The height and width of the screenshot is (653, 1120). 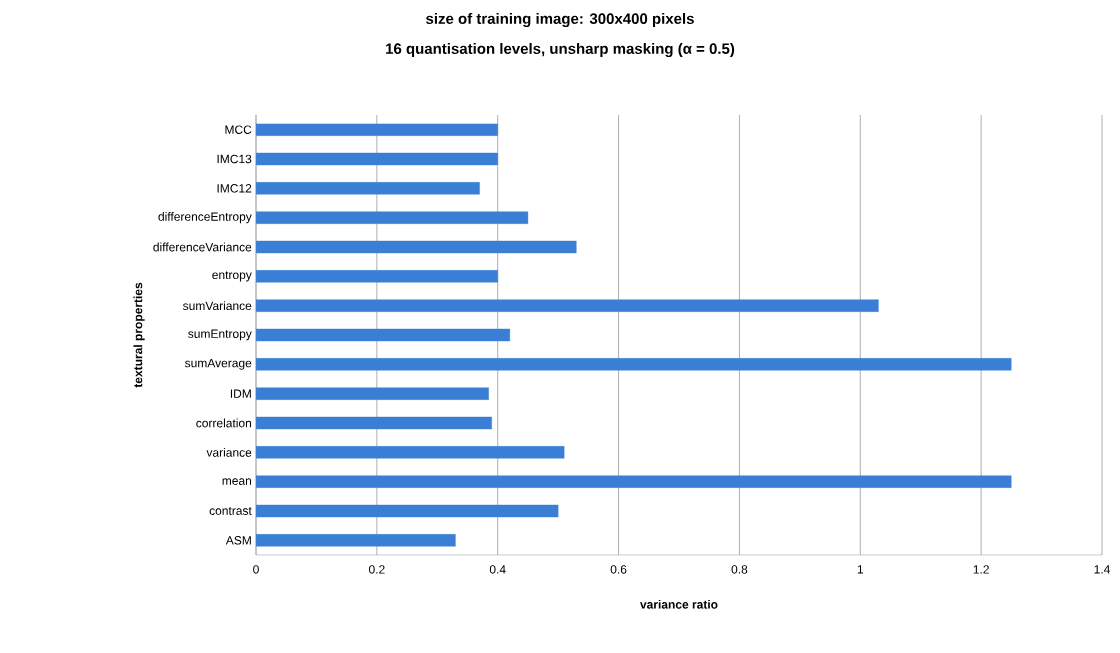 I want to click on chart-subtitle: 16 quantisation levels, unsharp masking (α = 0.5), so click(x=560, y=50).